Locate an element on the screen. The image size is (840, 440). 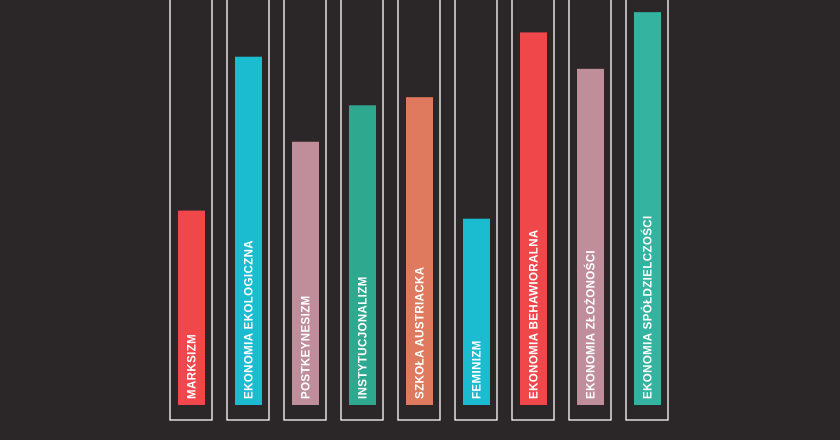
bar-label: EKONOMIA SPÓŁDZIELCZOŚCI is located at coordinates (648, 307).